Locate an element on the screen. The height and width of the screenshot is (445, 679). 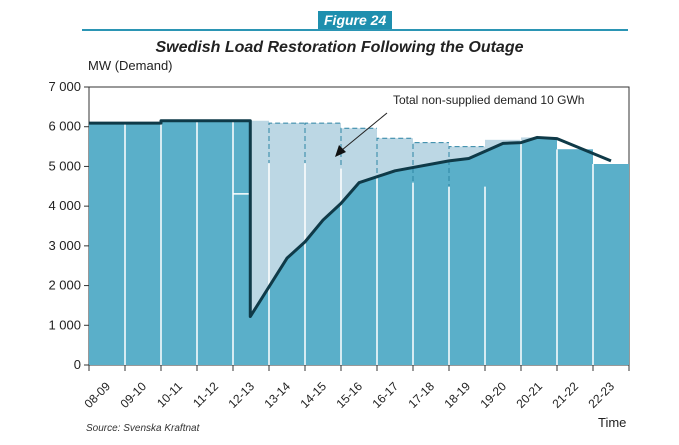
source-note: Source: Svenska Kraftnat is located at coordinates (143, 428).